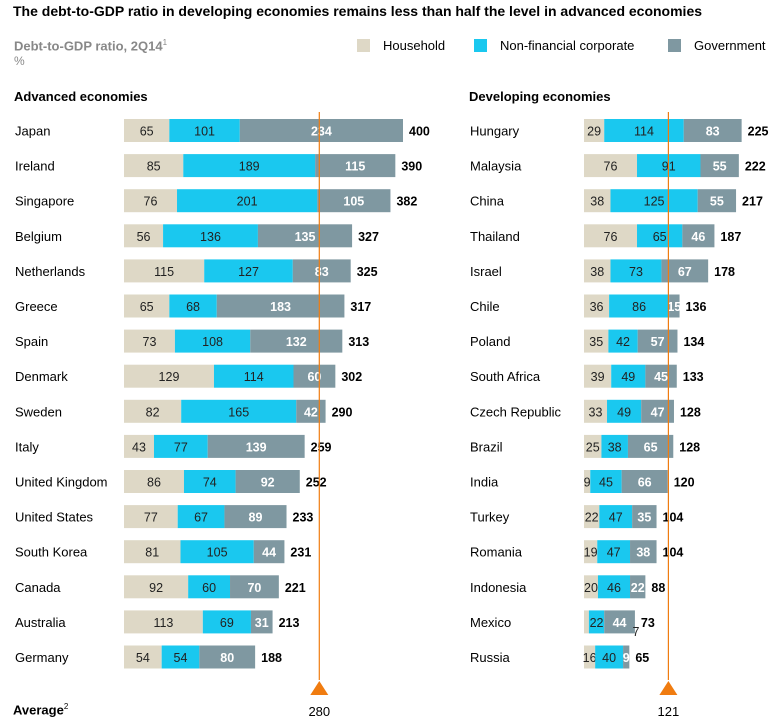 The image size is (779, 722). What do you see at coordinates (635, 632) in the screenshot?
I see `bar-value-label-outside: 7` at bounding box center [635, 632].